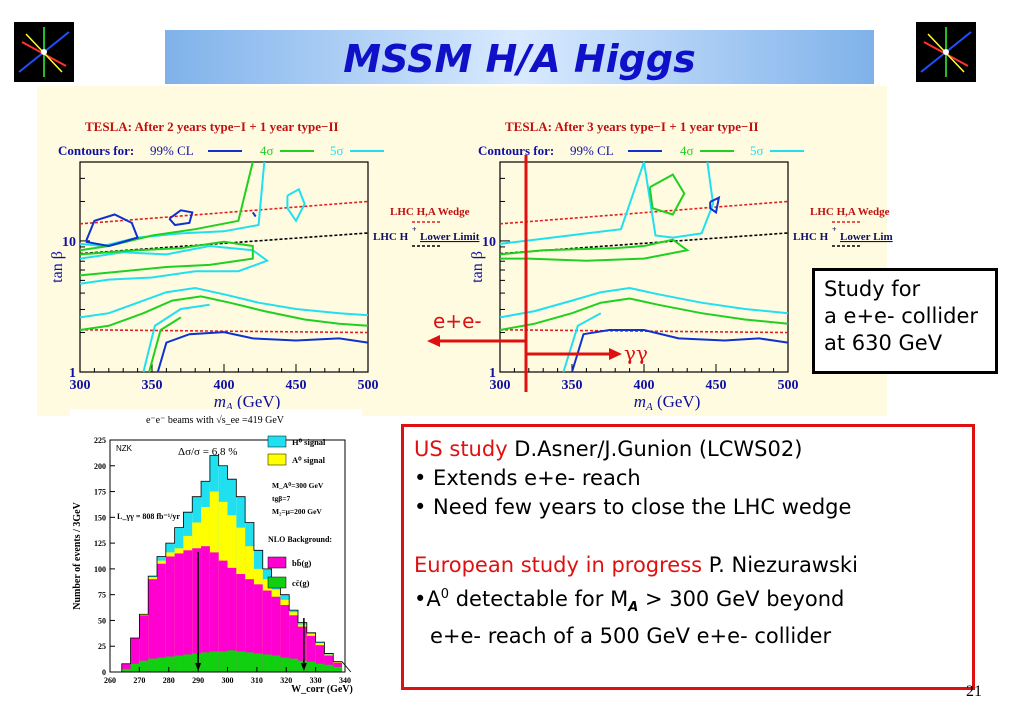  I want to click on right-logo, so click(946, 52).